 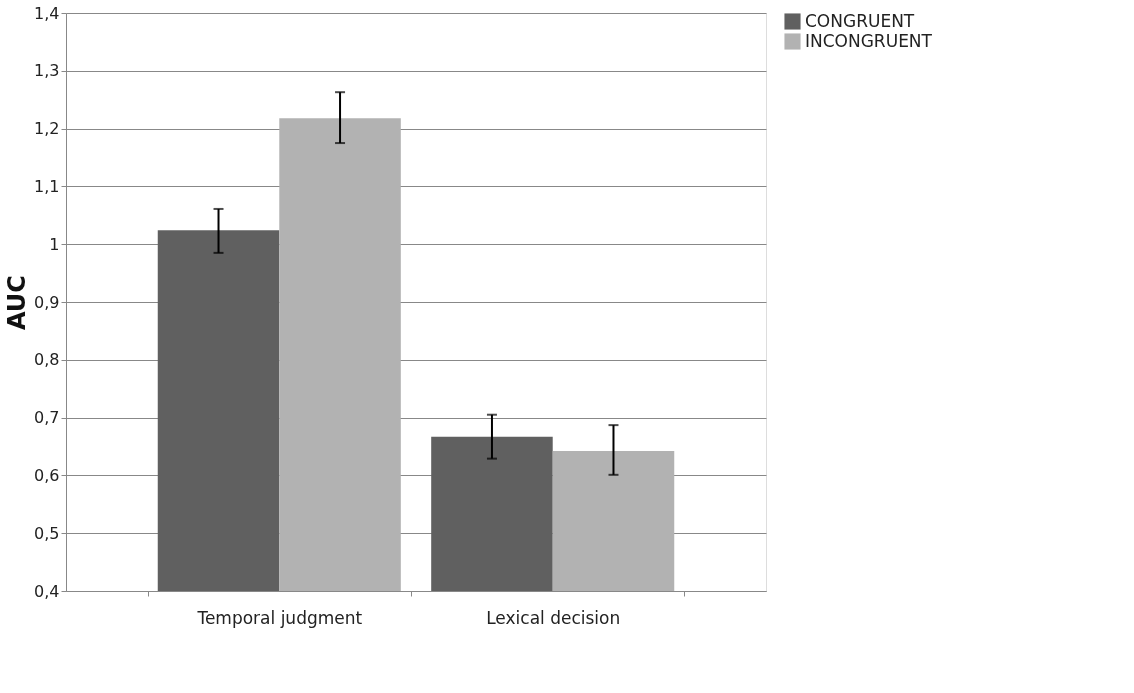 I want to click on y-tick-label: 1,2, so click(x=47, y=129).